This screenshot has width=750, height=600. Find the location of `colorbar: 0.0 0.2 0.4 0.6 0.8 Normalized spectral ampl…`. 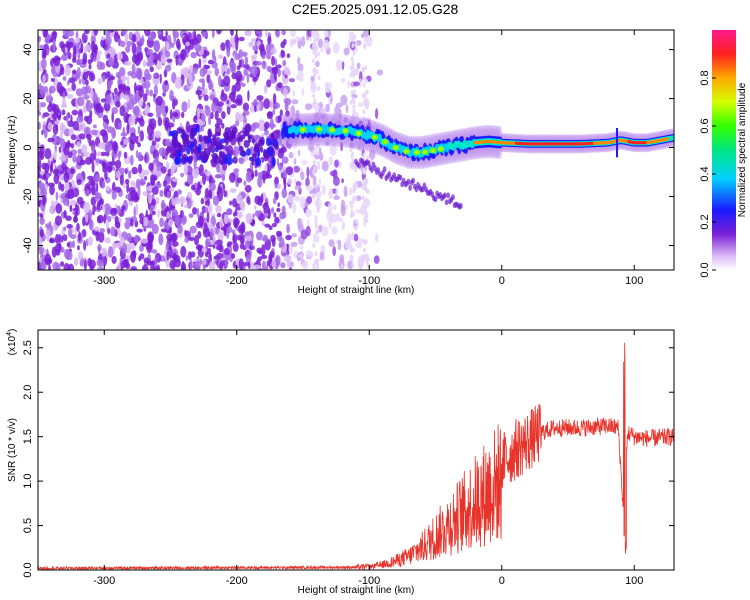

colorbar: 0.0 0.2 0.4 0.6 0.8 Normalized spectral ampl… is located at coordinates (723, 154).